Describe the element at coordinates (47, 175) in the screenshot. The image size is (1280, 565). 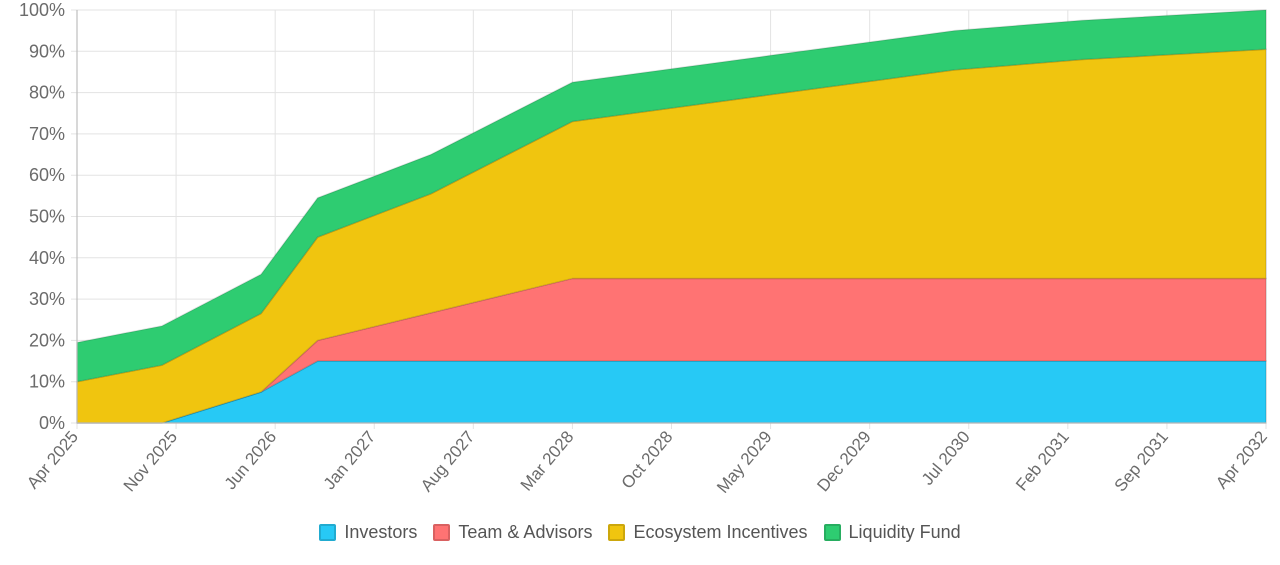
I see `y-tick-label: 60%` at that location.